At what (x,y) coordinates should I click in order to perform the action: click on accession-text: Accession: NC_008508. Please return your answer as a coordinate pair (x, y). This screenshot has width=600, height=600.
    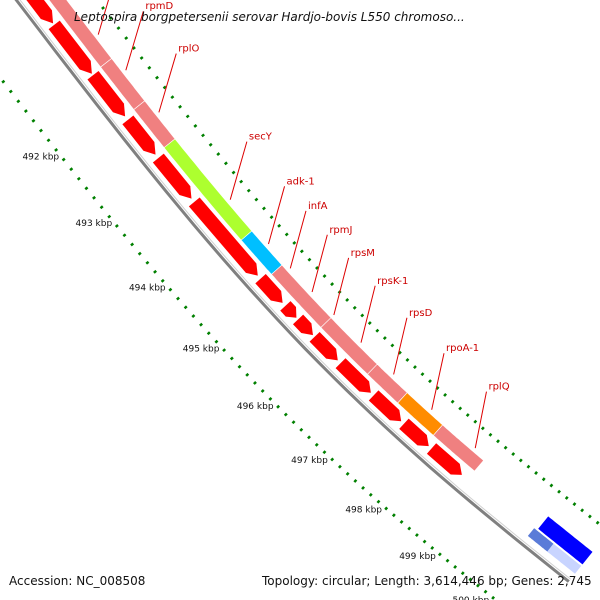
    Looking at the image, I should click on (77, 581).